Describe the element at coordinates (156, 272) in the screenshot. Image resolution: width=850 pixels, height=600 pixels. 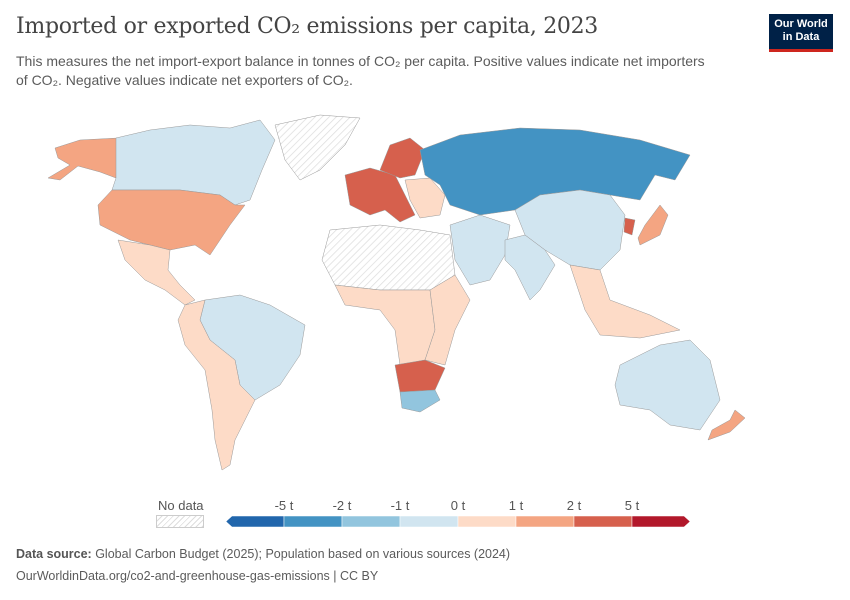
I see `region-mexico` at that location.